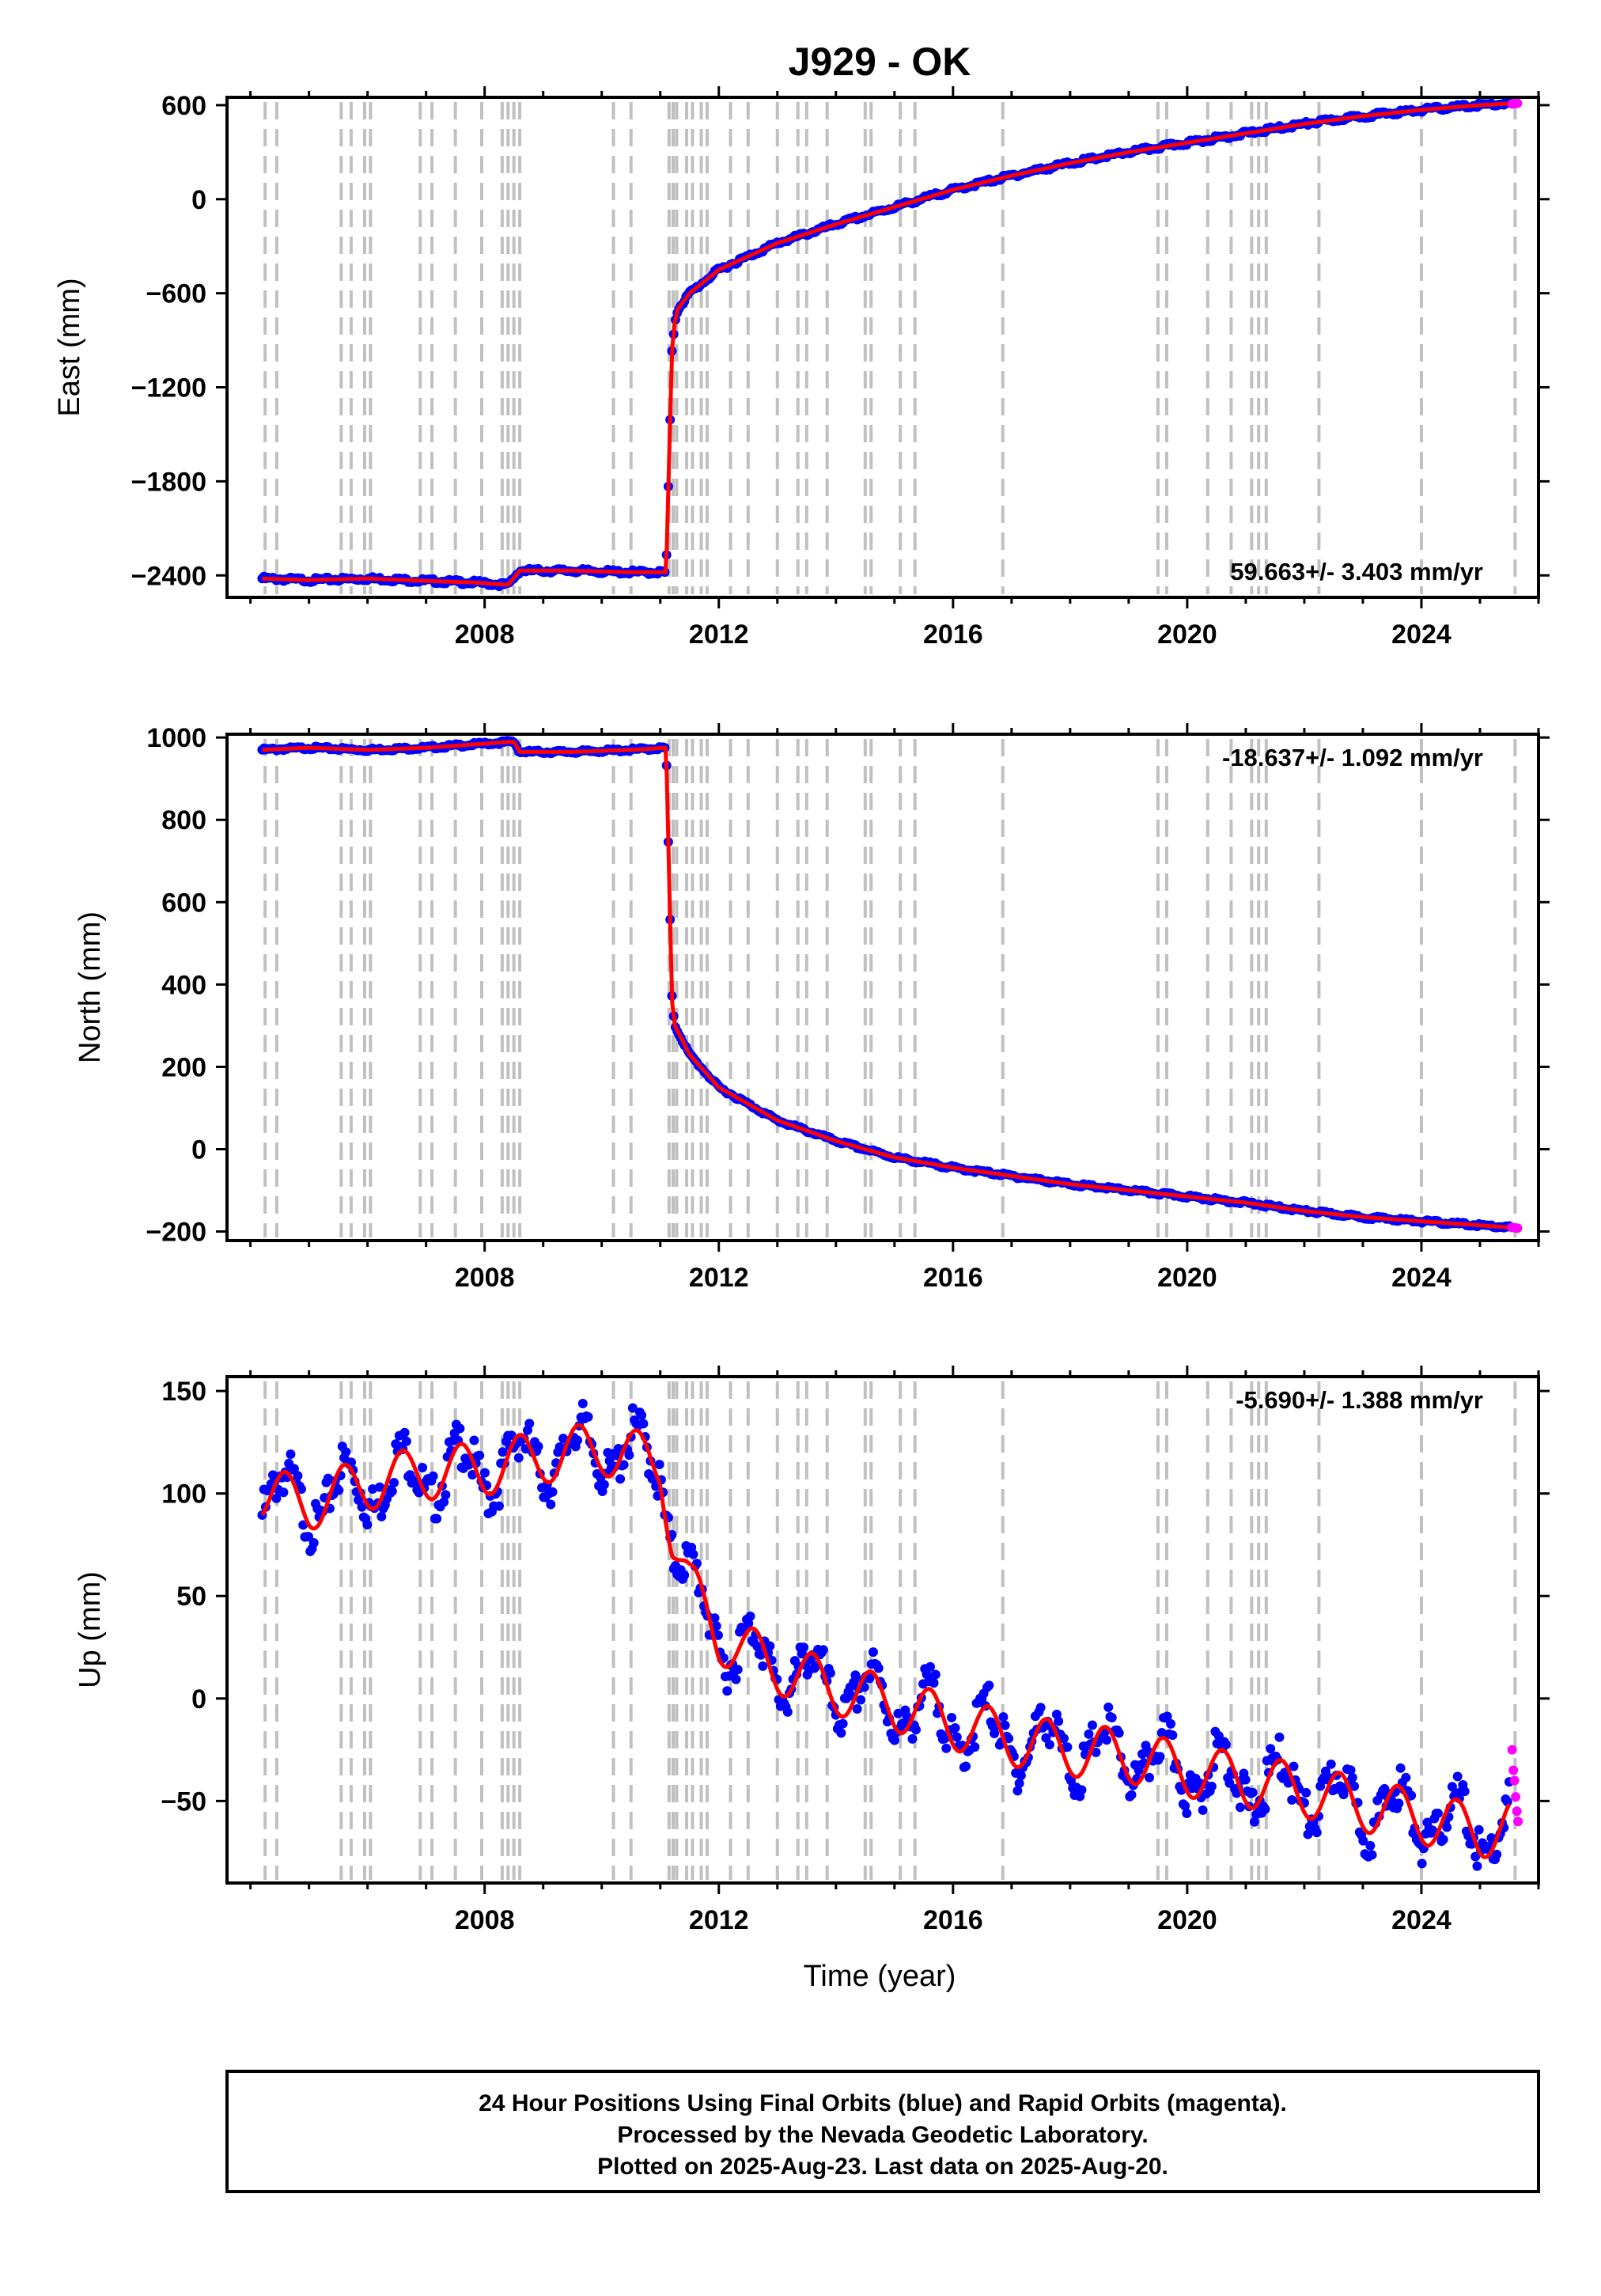 Image resolution: width=1601 pixels, height=2296 pixels. What do you see at coordinates (1352, 757) in the screenshot?
I see `velocity-label: -18.637+/- 1.092 mm/yr` at bounding box center [1352, 757].